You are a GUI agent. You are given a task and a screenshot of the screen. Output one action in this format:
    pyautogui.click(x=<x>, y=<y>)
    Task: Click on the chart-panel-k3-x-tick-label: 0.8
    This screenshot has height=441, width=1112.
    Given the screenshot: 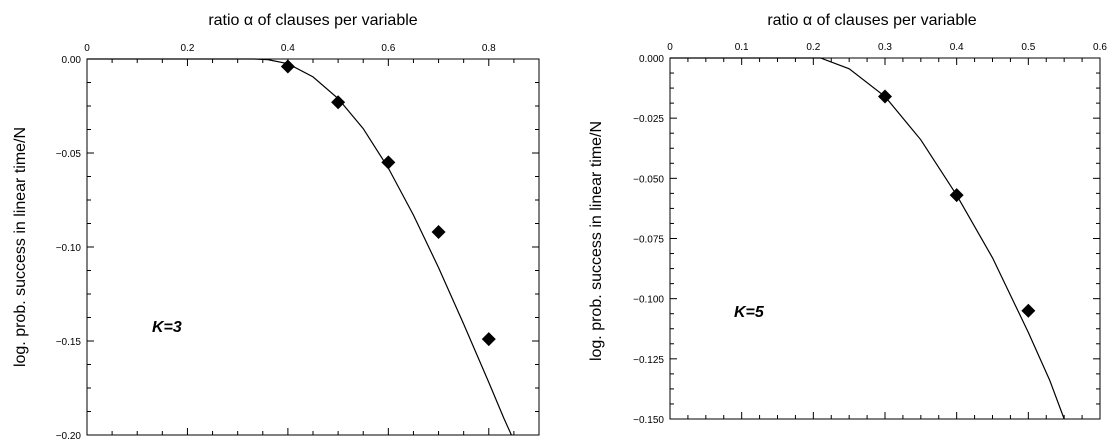 What is the action you would take?
    pyautogui.click(x=489, y=48)
    